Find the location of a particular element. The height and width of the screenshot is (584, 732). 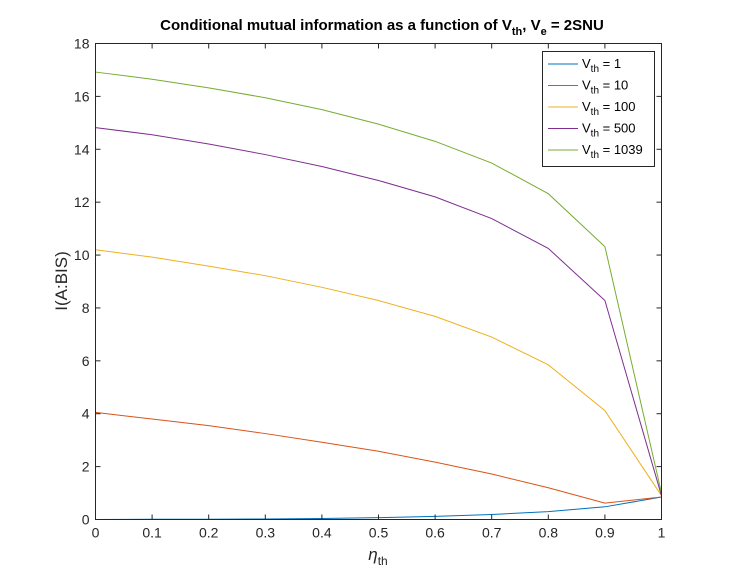

y-tick-label: 4 is located at coordinates (86, 414).